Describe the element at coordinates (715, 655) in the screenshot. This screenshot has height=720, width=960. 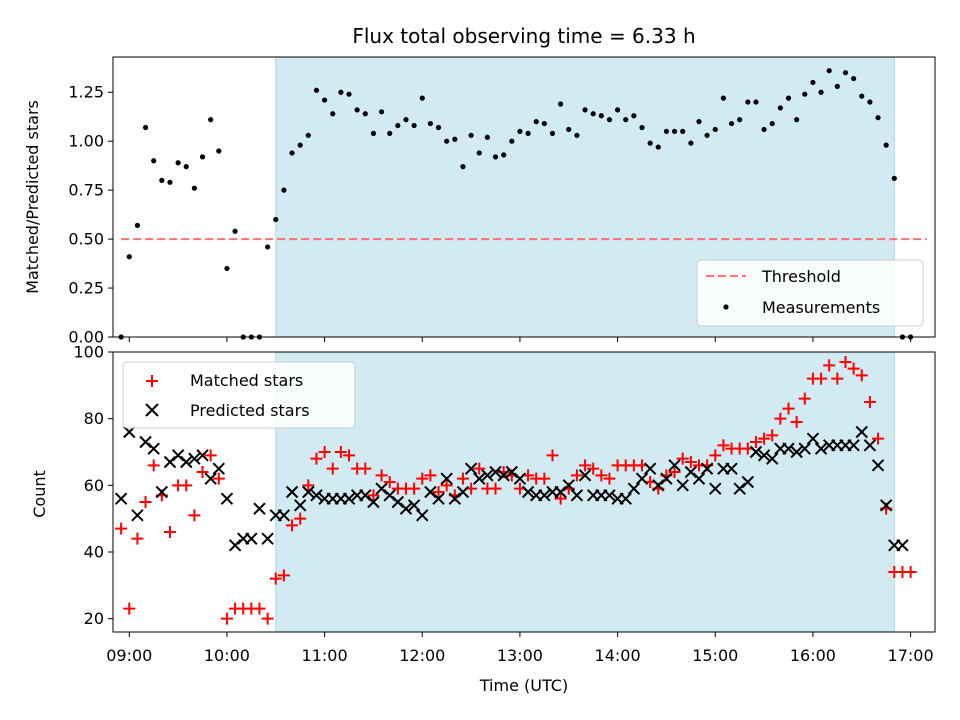
I see `x-tick-label: 15:00` at that location.